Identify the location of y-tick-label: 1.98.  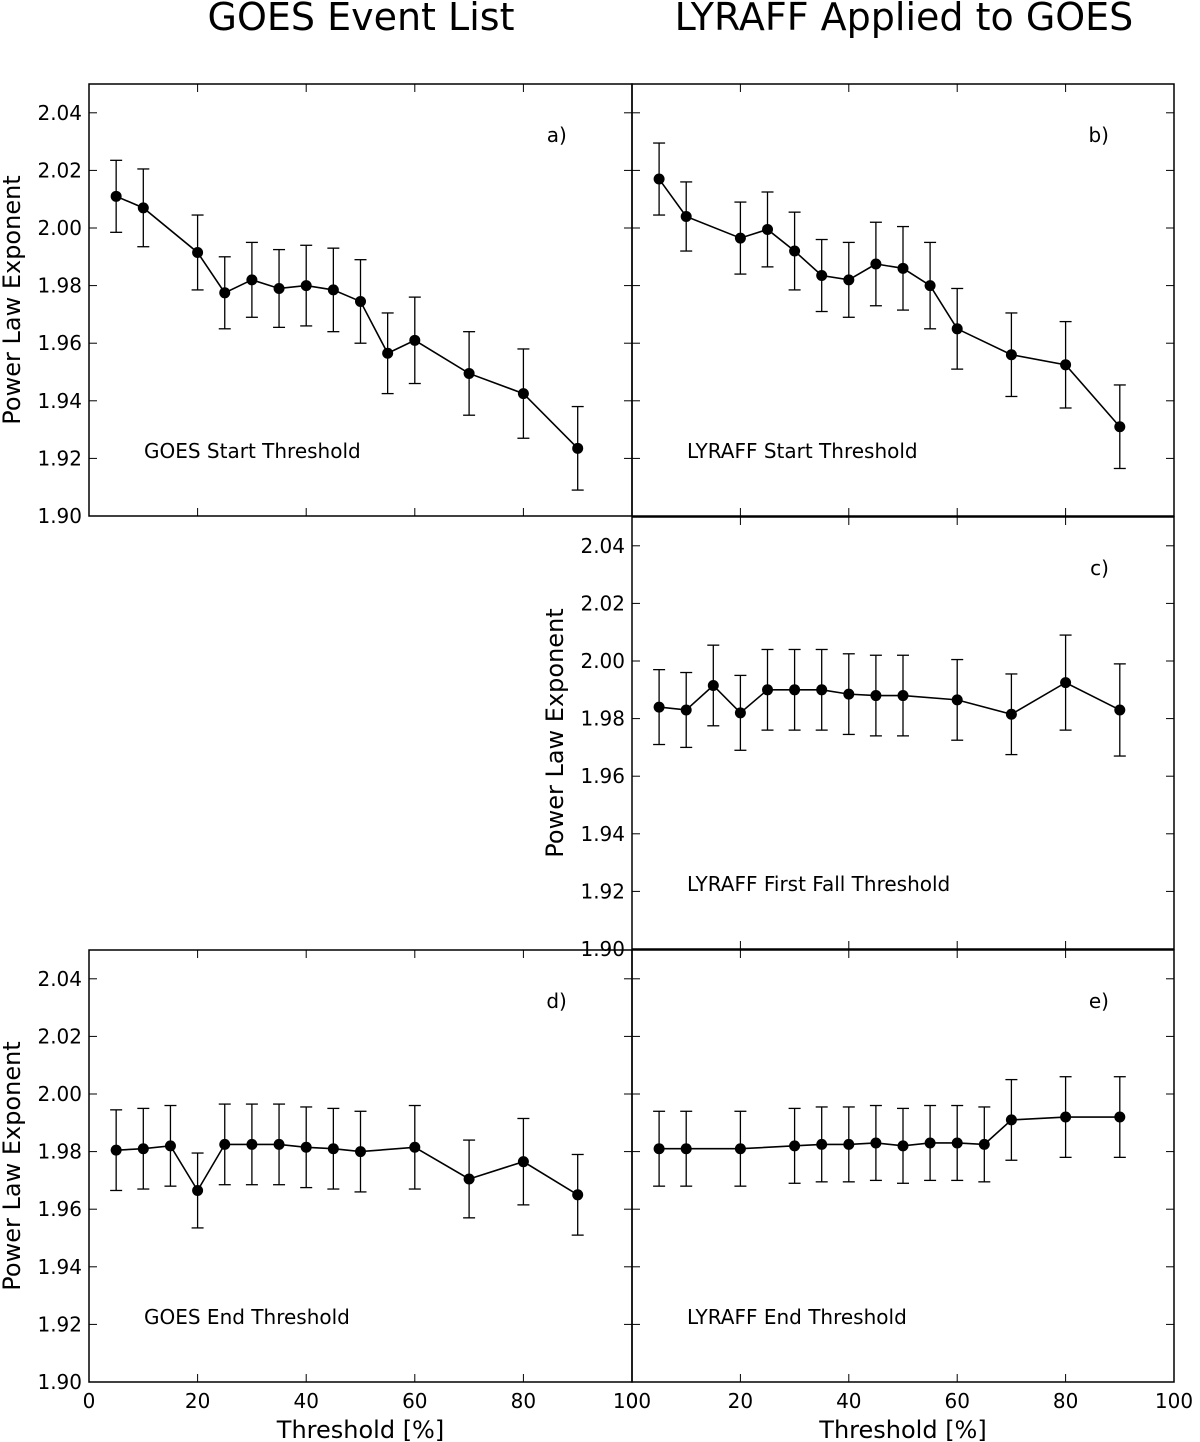
(59, 286).